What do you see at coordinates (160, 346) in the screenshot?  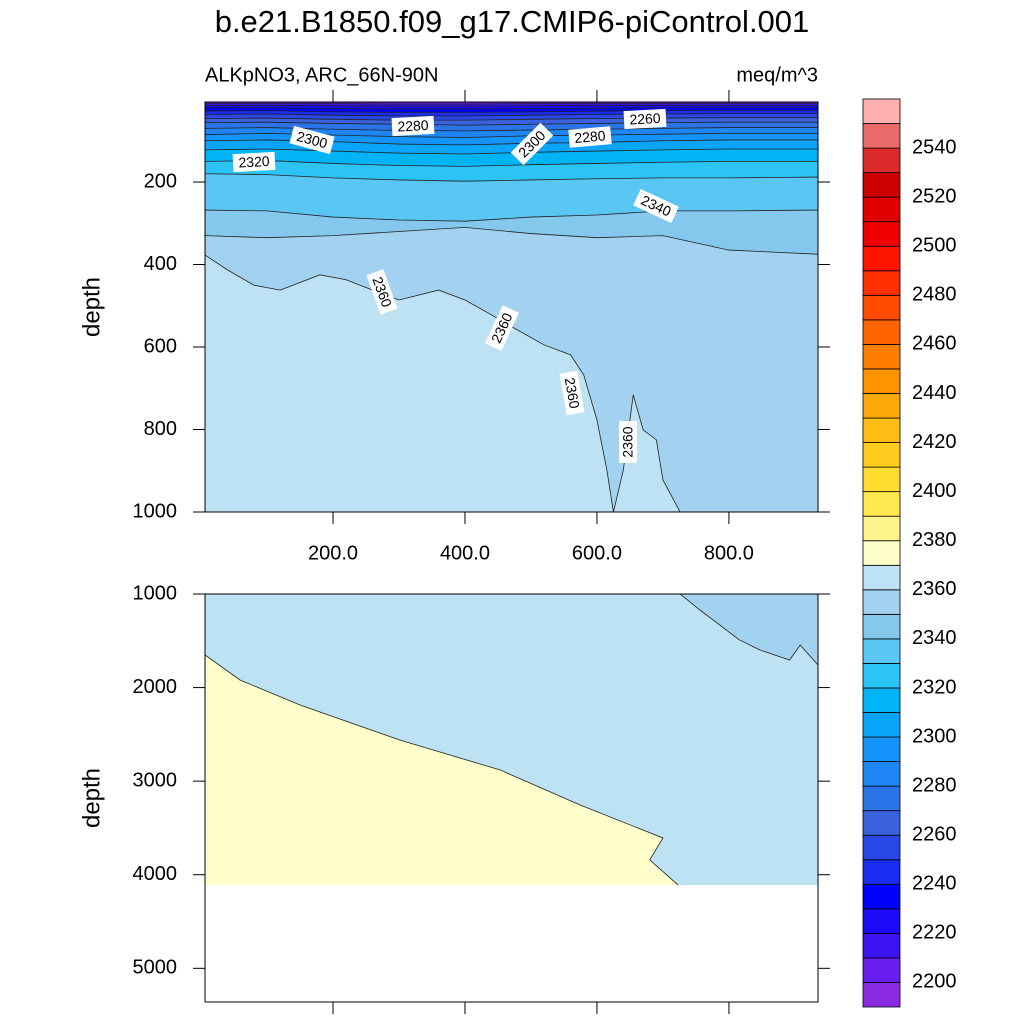 I see `y-tick-label: 600` at bounding box center [160, 346].